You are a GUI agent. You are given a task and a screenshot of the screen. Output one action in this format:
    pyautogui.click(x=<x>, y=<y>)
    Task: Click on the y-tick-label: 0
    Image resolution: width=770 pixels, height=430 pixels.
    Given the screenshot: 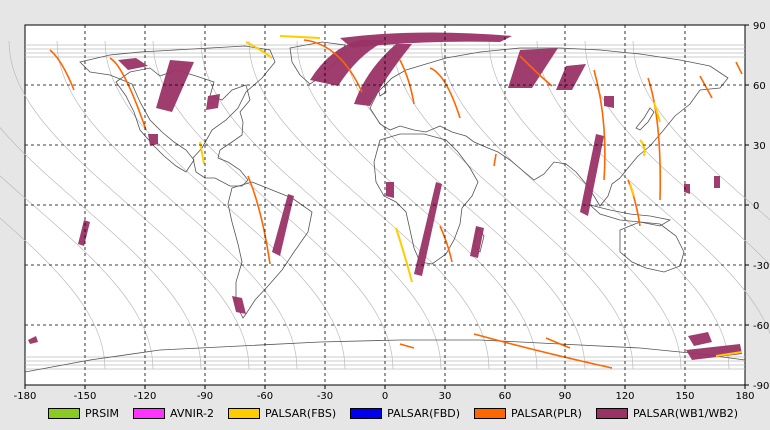 What is the action you would take?
    pyautogui.click(x=756, y=206)
    